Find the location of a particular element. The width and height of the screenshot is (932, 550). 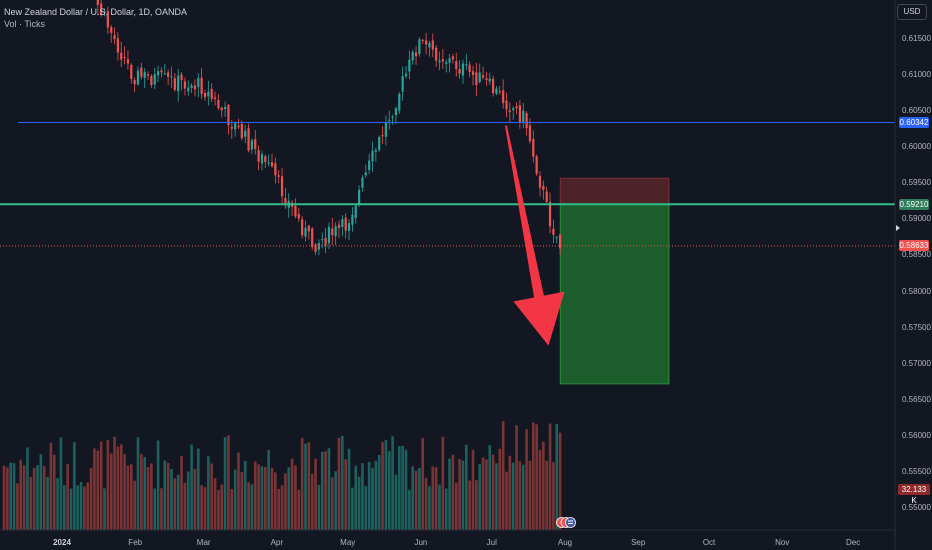

currency-button: USD is located at coordinates (912, 12).